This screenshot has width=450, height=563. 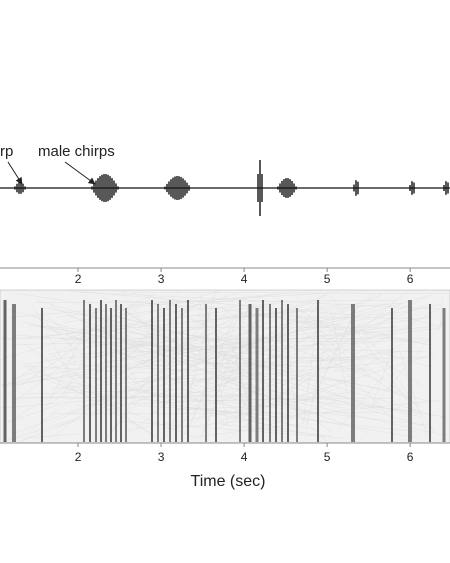 I want to click on annotation: rp, so click(x=6, y=151).